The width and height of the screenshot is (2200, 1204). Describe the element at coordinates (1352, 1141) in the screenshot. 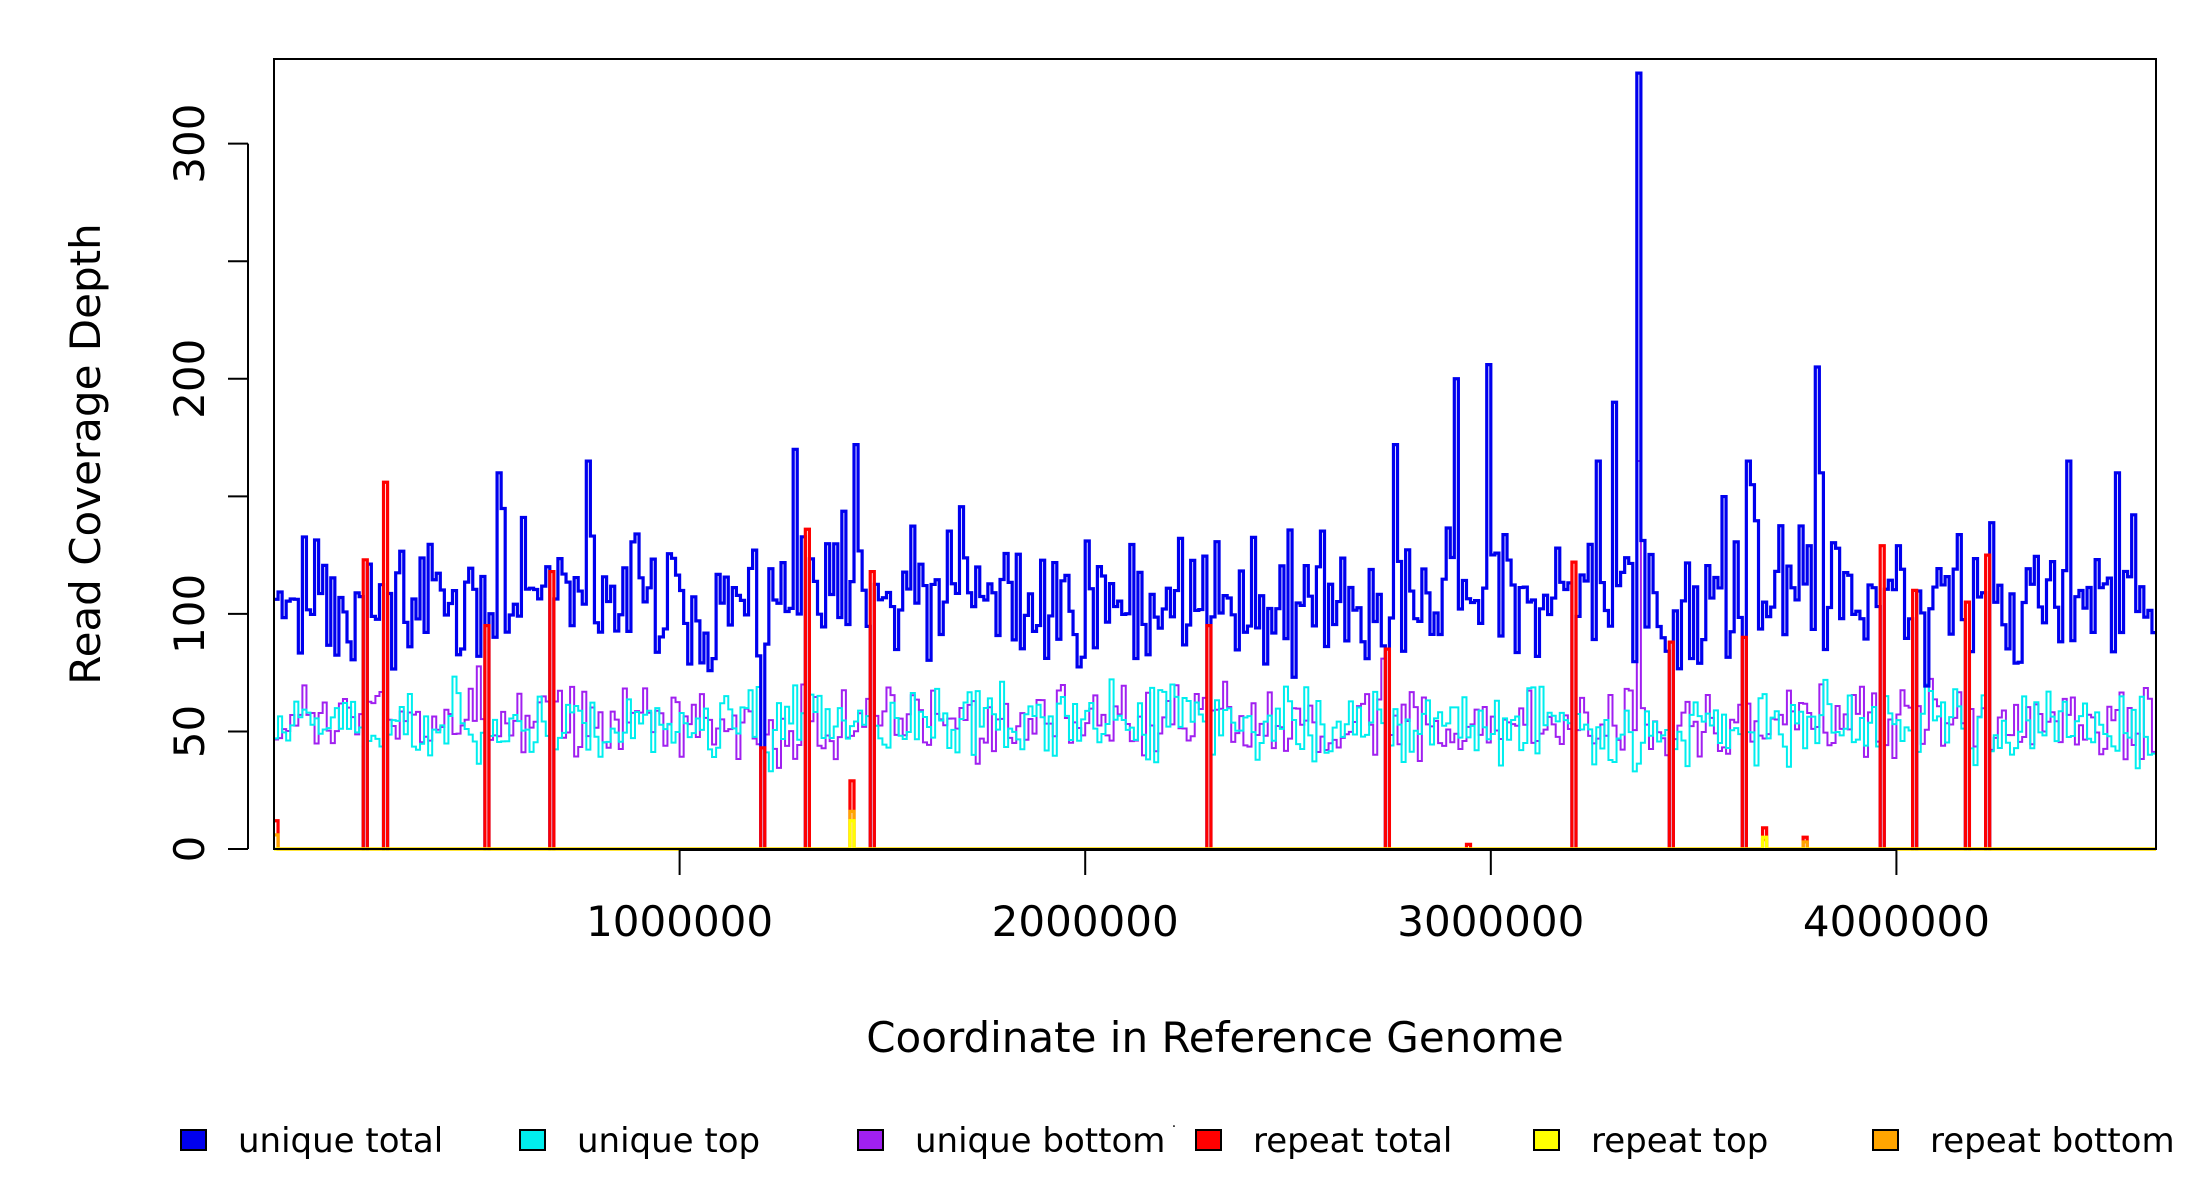

I see `legend-label: repeat total` at that location.